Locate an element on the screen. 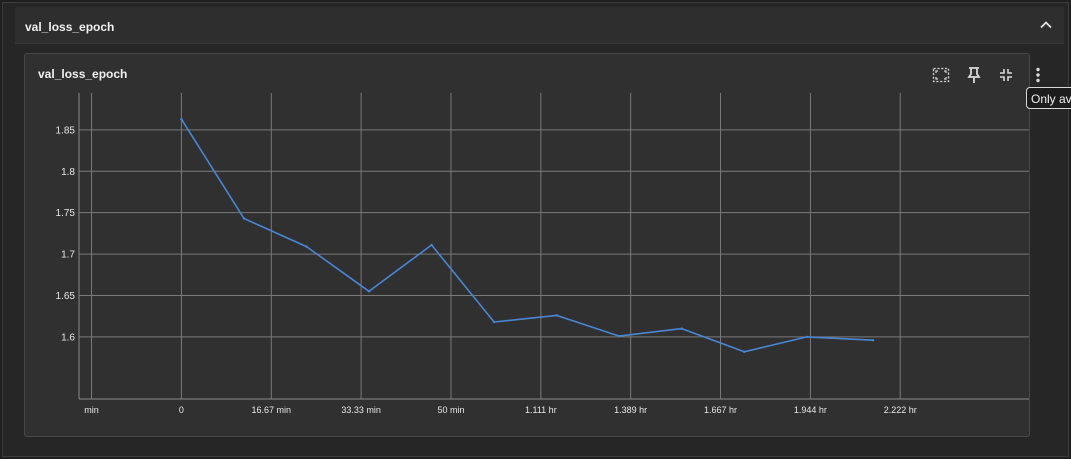 The width and height of the screenshot is (1071, 459). x-tick-label: 1.667 hr is located at coordinates (720, 410).